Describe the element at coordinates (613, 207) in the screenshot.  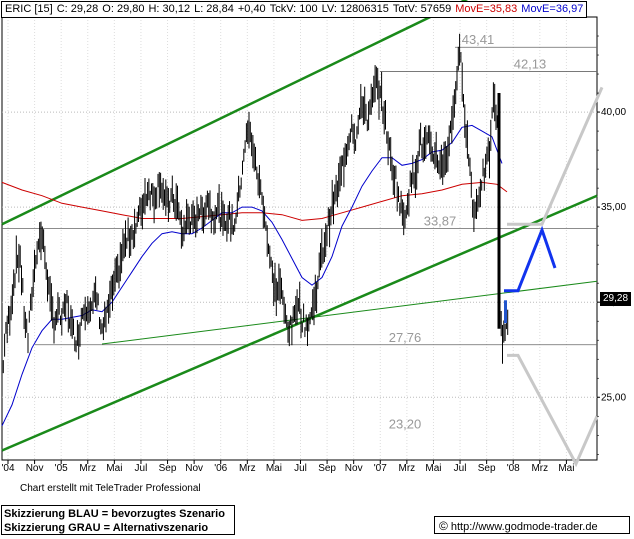
I see `y-tick-label: 35,00` at that location.